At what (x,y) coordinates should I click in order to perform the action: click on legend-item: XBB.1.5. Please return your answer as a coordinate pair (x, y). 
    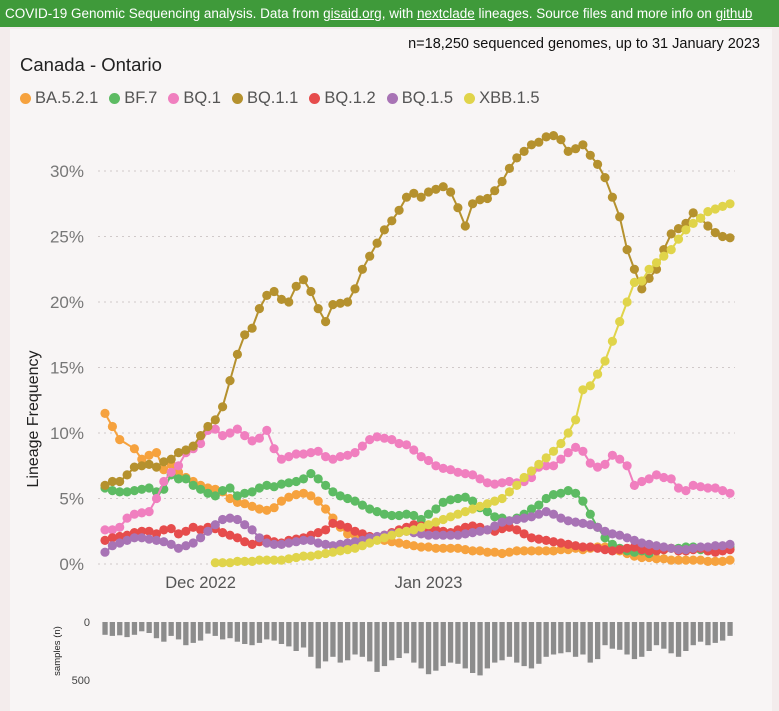
    Looking at the image, I should click on (502, 98).